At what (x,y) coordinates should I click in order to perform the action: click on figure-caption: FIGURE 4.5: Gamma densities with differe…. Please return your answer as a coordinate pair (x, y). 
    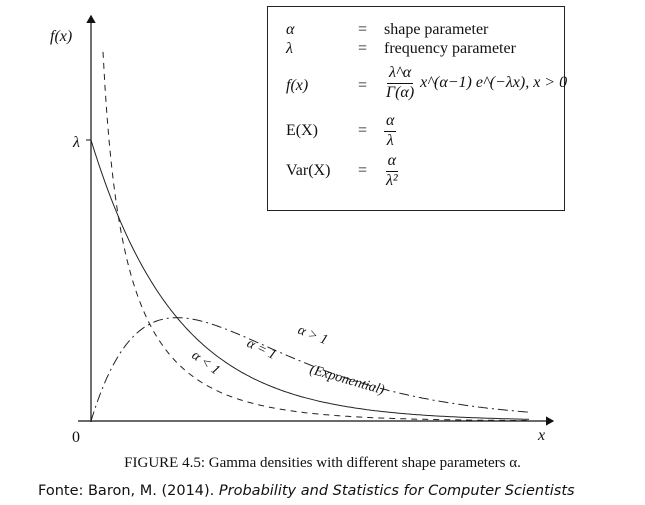
    Looking at the image, I should click on (322, 463).